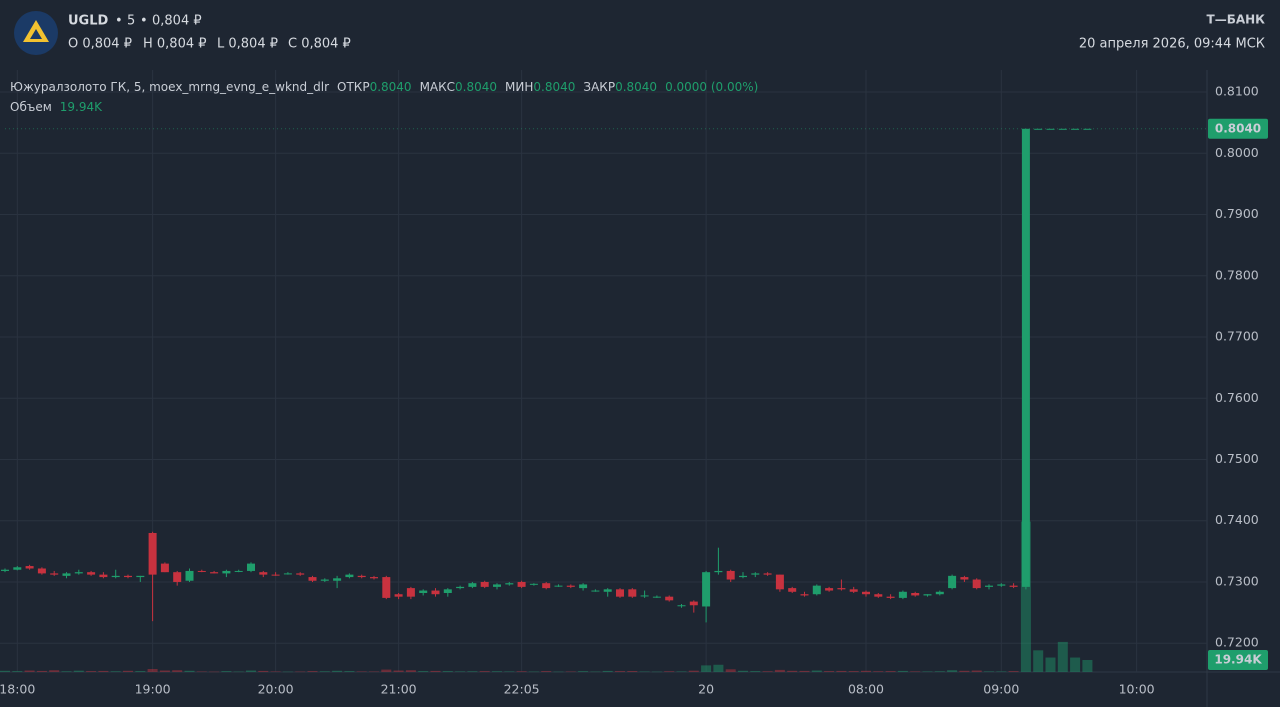 The width and height of the screenshot is (1280, 707). Describe the element at coordinates (1237, 152) in the screenshot. I see `y-tick-label: 0.8000` at that location.